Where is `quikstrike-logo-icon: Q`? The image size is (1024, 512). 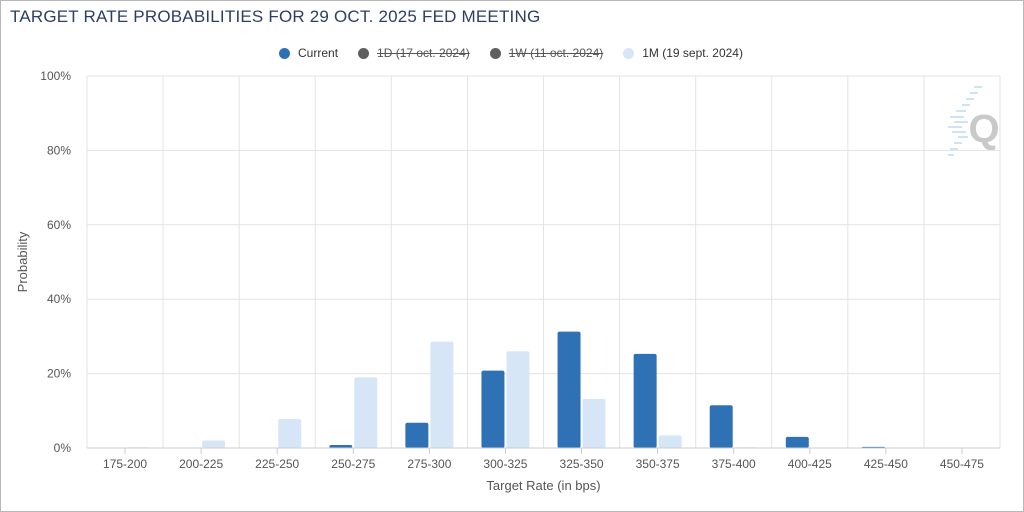
quikstrike-logo-icon: Q is located at coordinates (975, 123).